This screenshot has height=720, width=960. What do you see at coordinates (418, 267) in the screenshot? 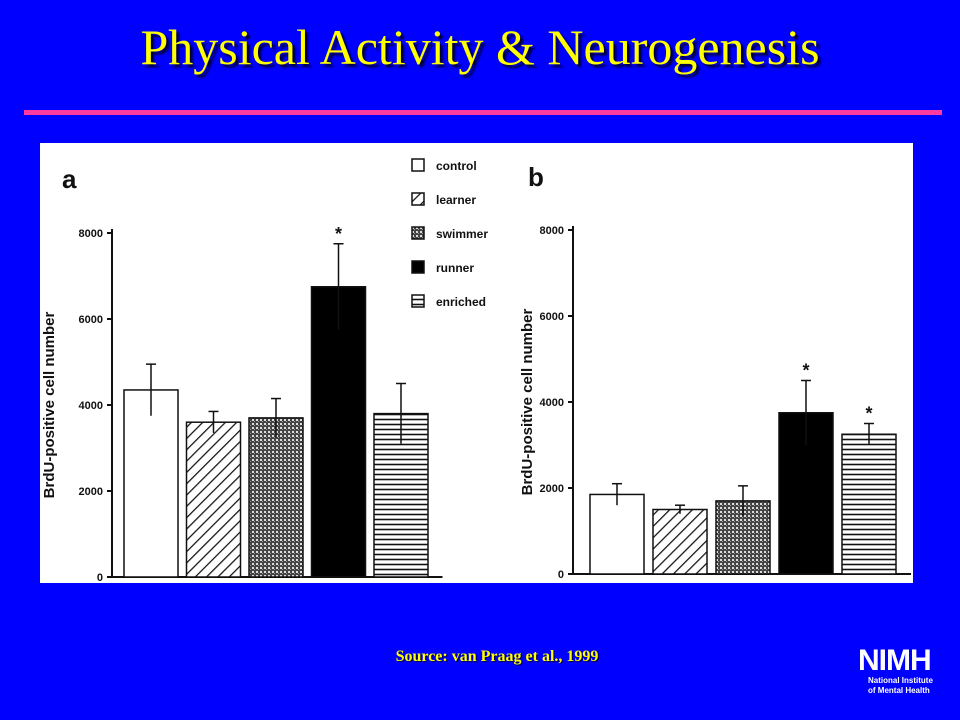
I see `legend-swatch-runner` at bounding box center [418, 267].